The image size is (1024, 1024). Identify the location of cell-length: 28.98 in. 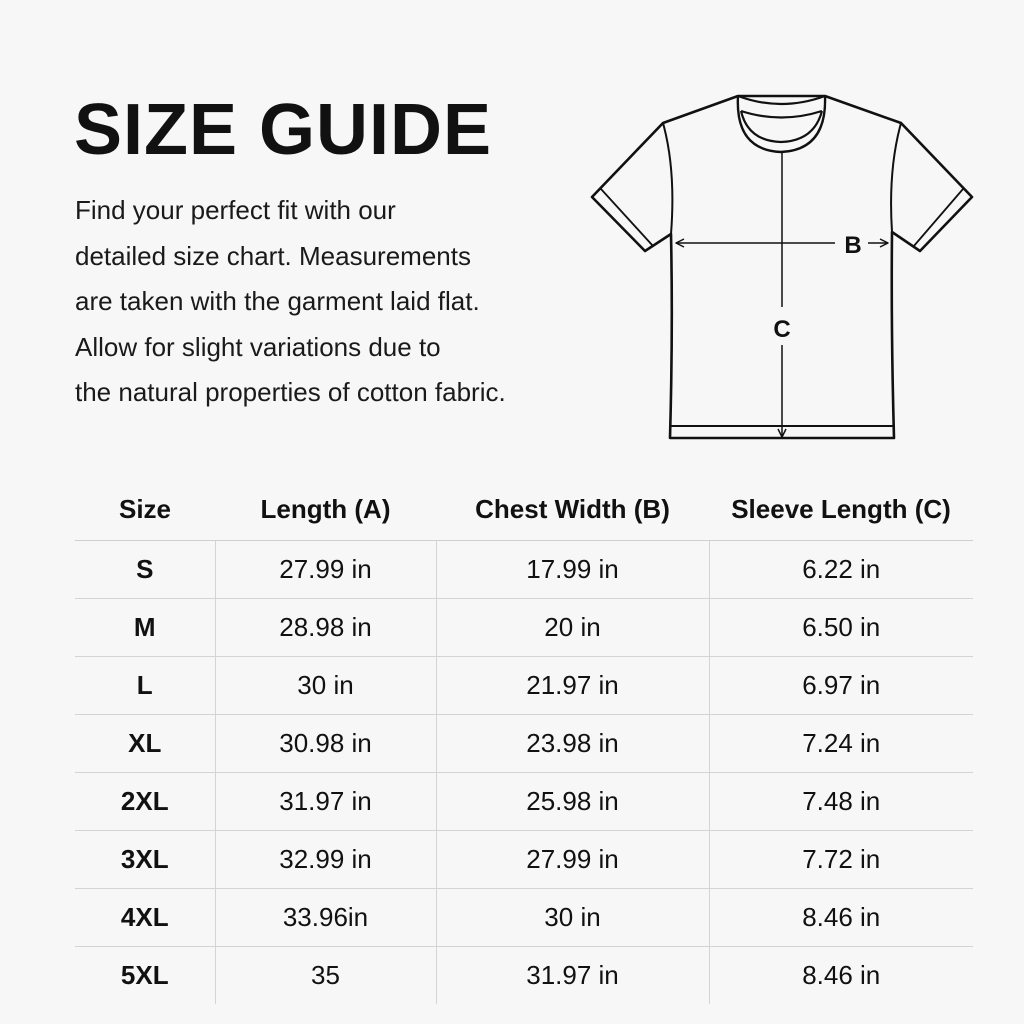
(325, 627).